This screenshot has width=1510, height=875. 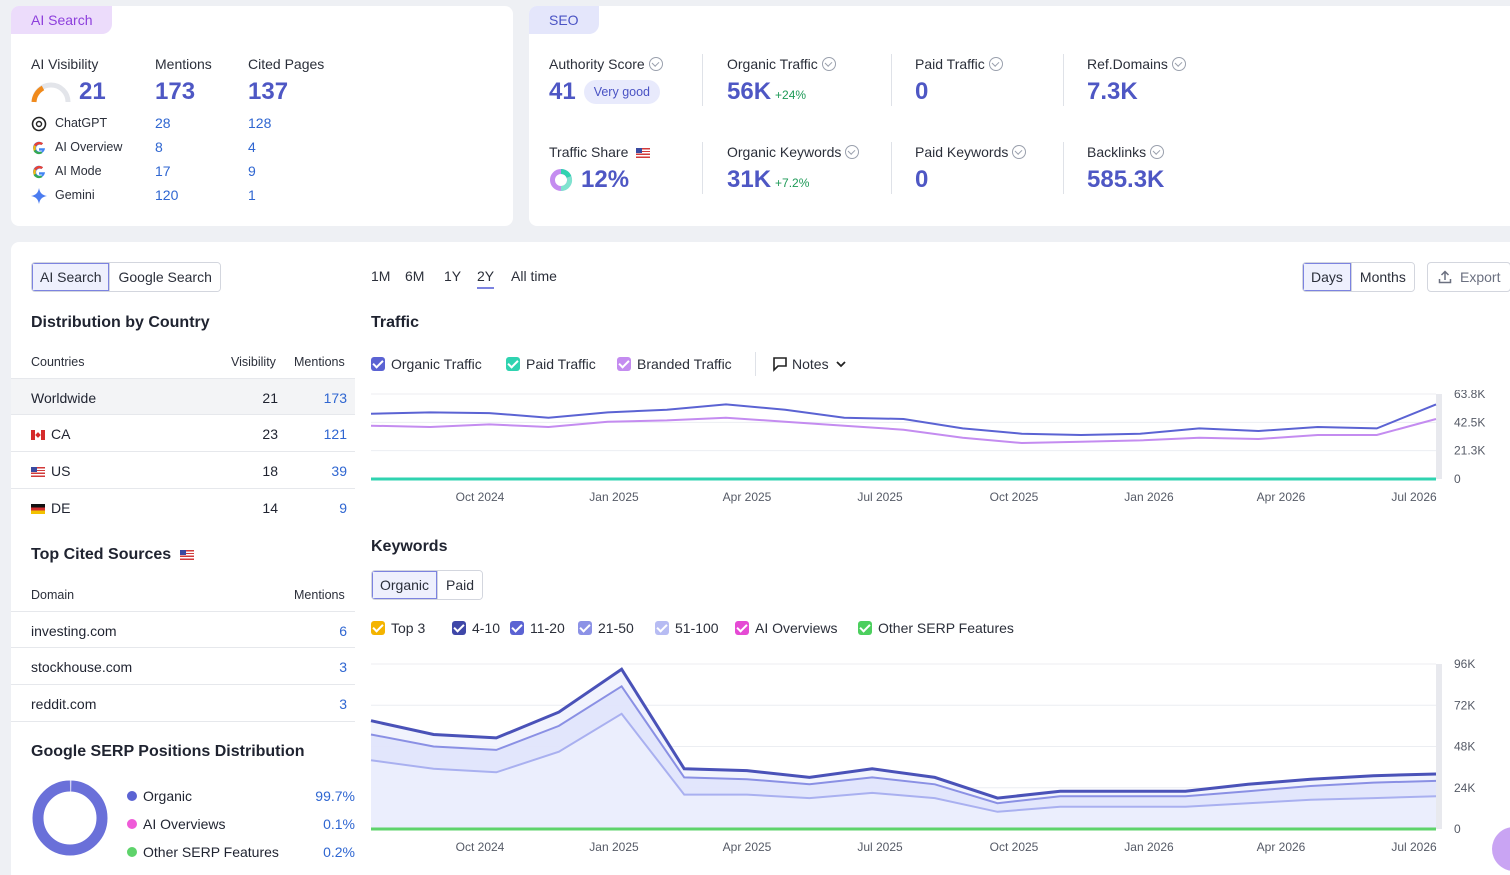 I want to click on y-tick-label: 24K, so click(x=1464, y=788).